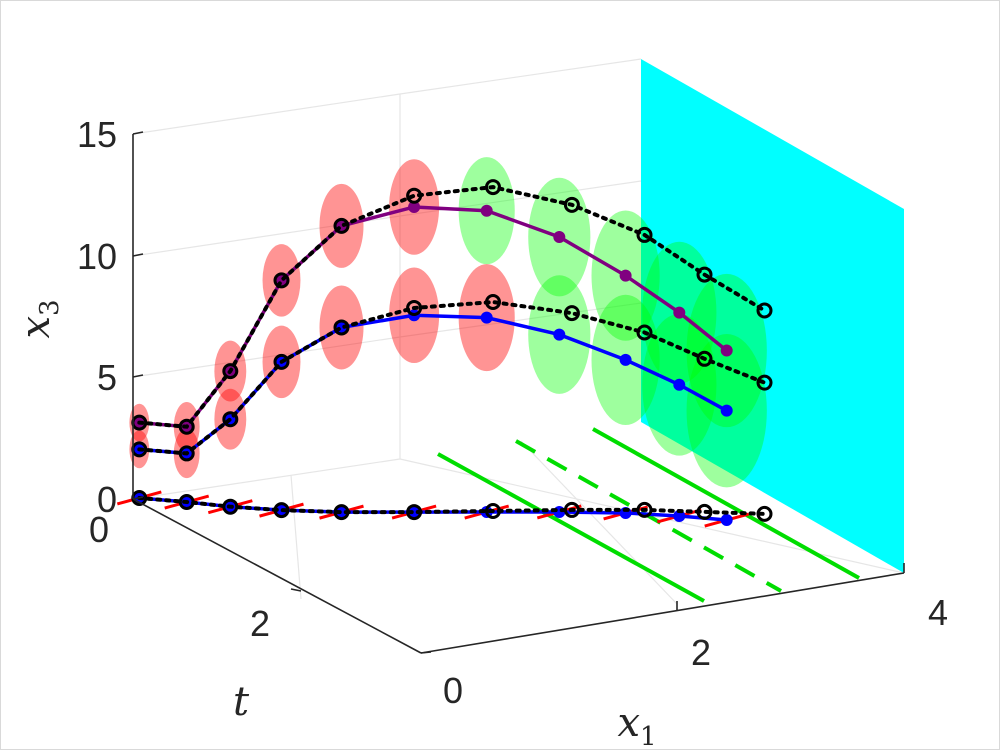 Image resolution: width=1000 pixels, height=751 pixels. What do you see at coordinates (636, 725) in the screenshot?
I see `x1-axis-label: x1` at bounding box center [636, 725].